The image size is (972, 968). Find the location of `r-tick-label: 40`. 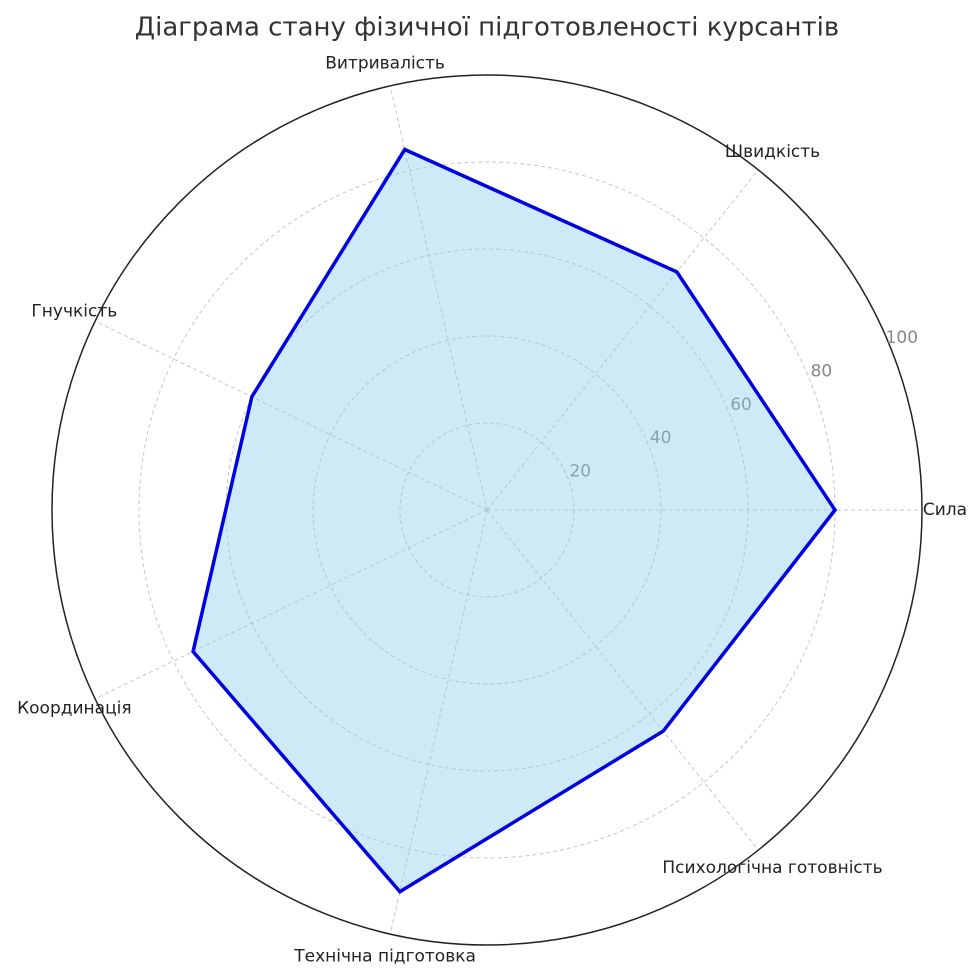

r-tick-label: 40 is located at coordinates (661, 438).